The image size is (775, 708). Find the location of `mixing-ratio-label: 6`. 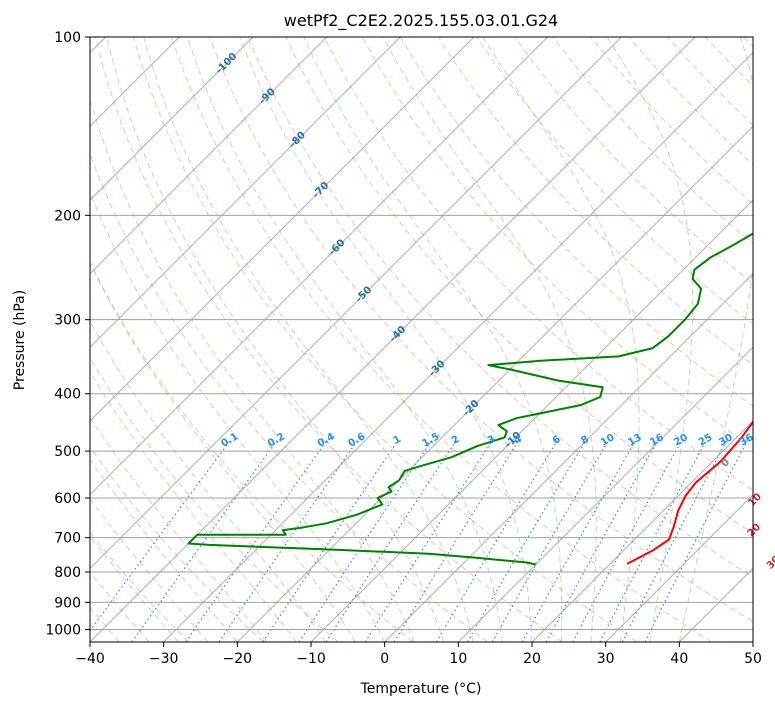

mixing-ratio-label: 6 is located at coordinates (557, 440).